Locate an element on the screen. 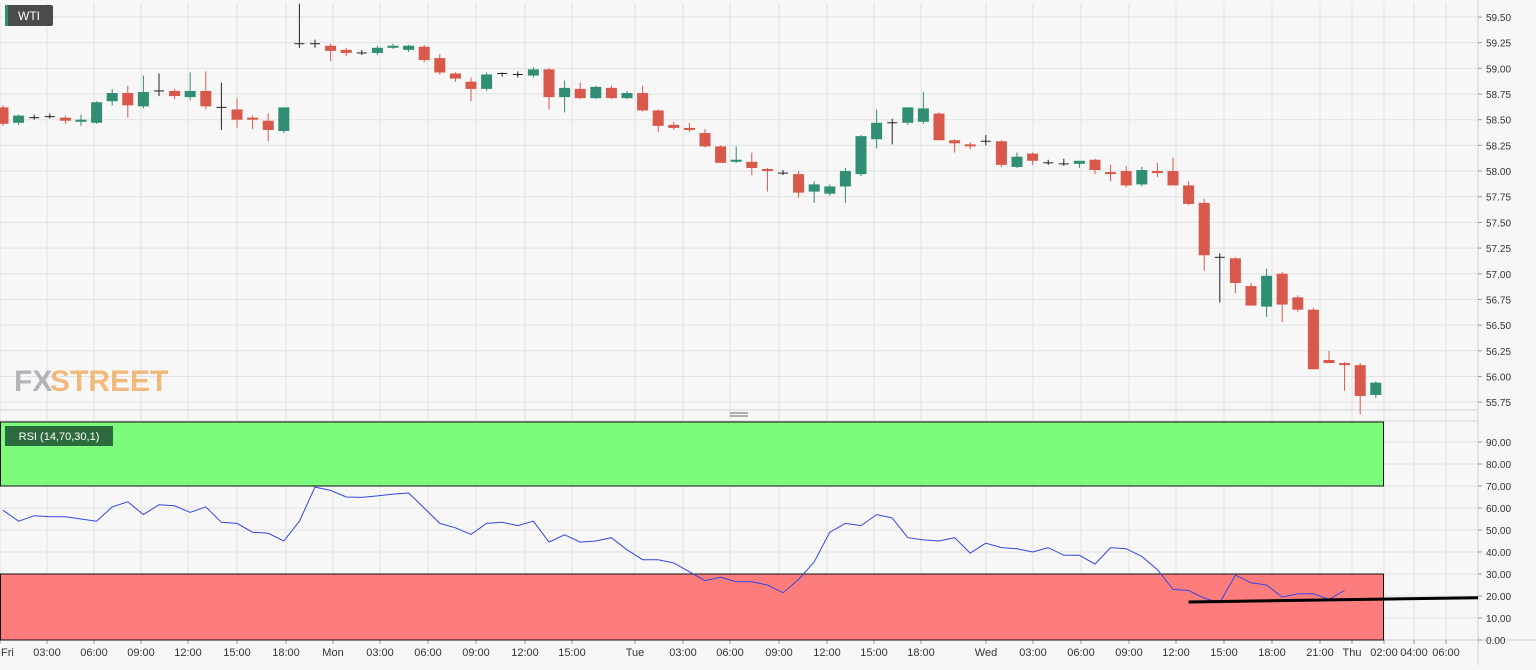 The image size is (1536, 670). rsi-tick-label: 80.00 is located at coordinates (1498, 465).